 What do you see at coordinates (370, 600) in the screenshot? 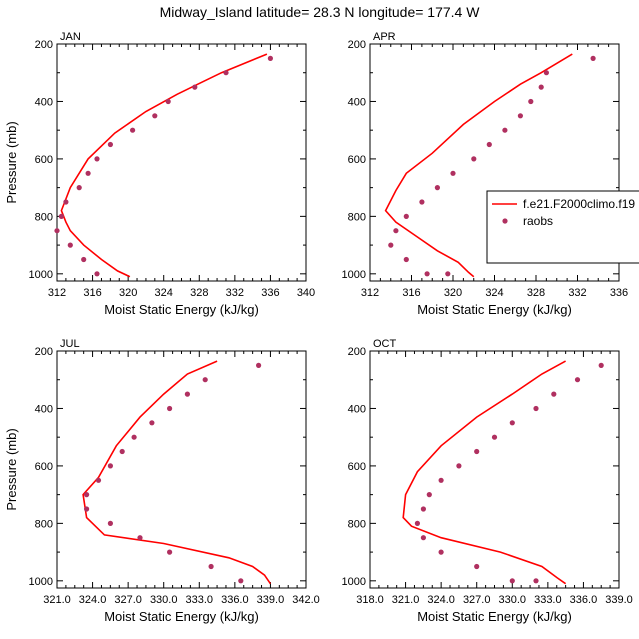
I see `x-tick-label: 318.0` at bounding box center [370, 600].